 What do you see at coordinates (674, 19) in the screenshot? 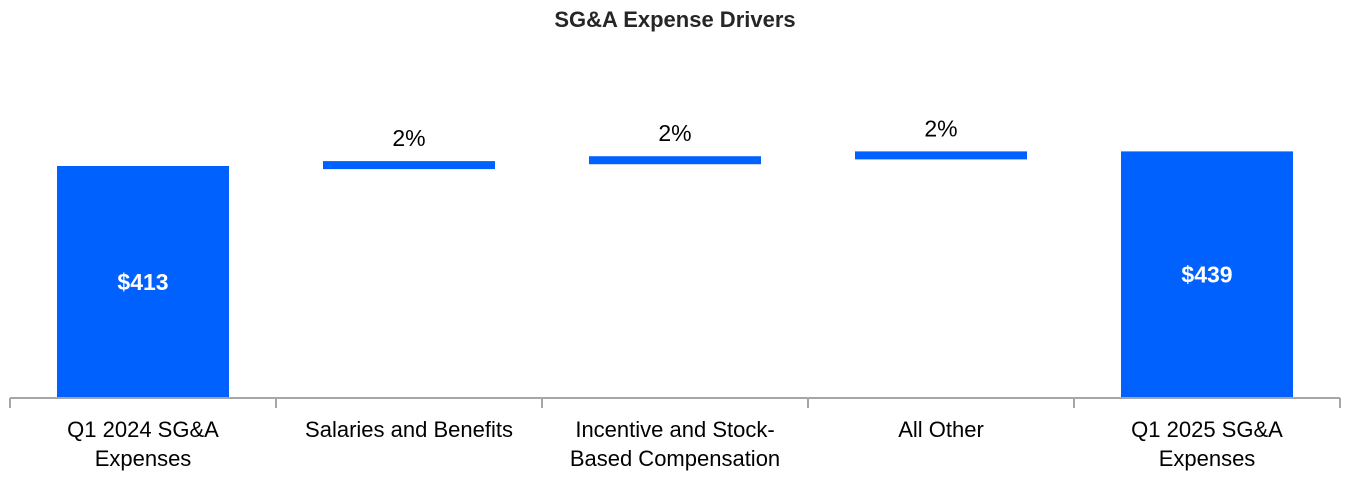
I see `chart-title: SG&A Expense Drivers` at bounding box center [674, 19].